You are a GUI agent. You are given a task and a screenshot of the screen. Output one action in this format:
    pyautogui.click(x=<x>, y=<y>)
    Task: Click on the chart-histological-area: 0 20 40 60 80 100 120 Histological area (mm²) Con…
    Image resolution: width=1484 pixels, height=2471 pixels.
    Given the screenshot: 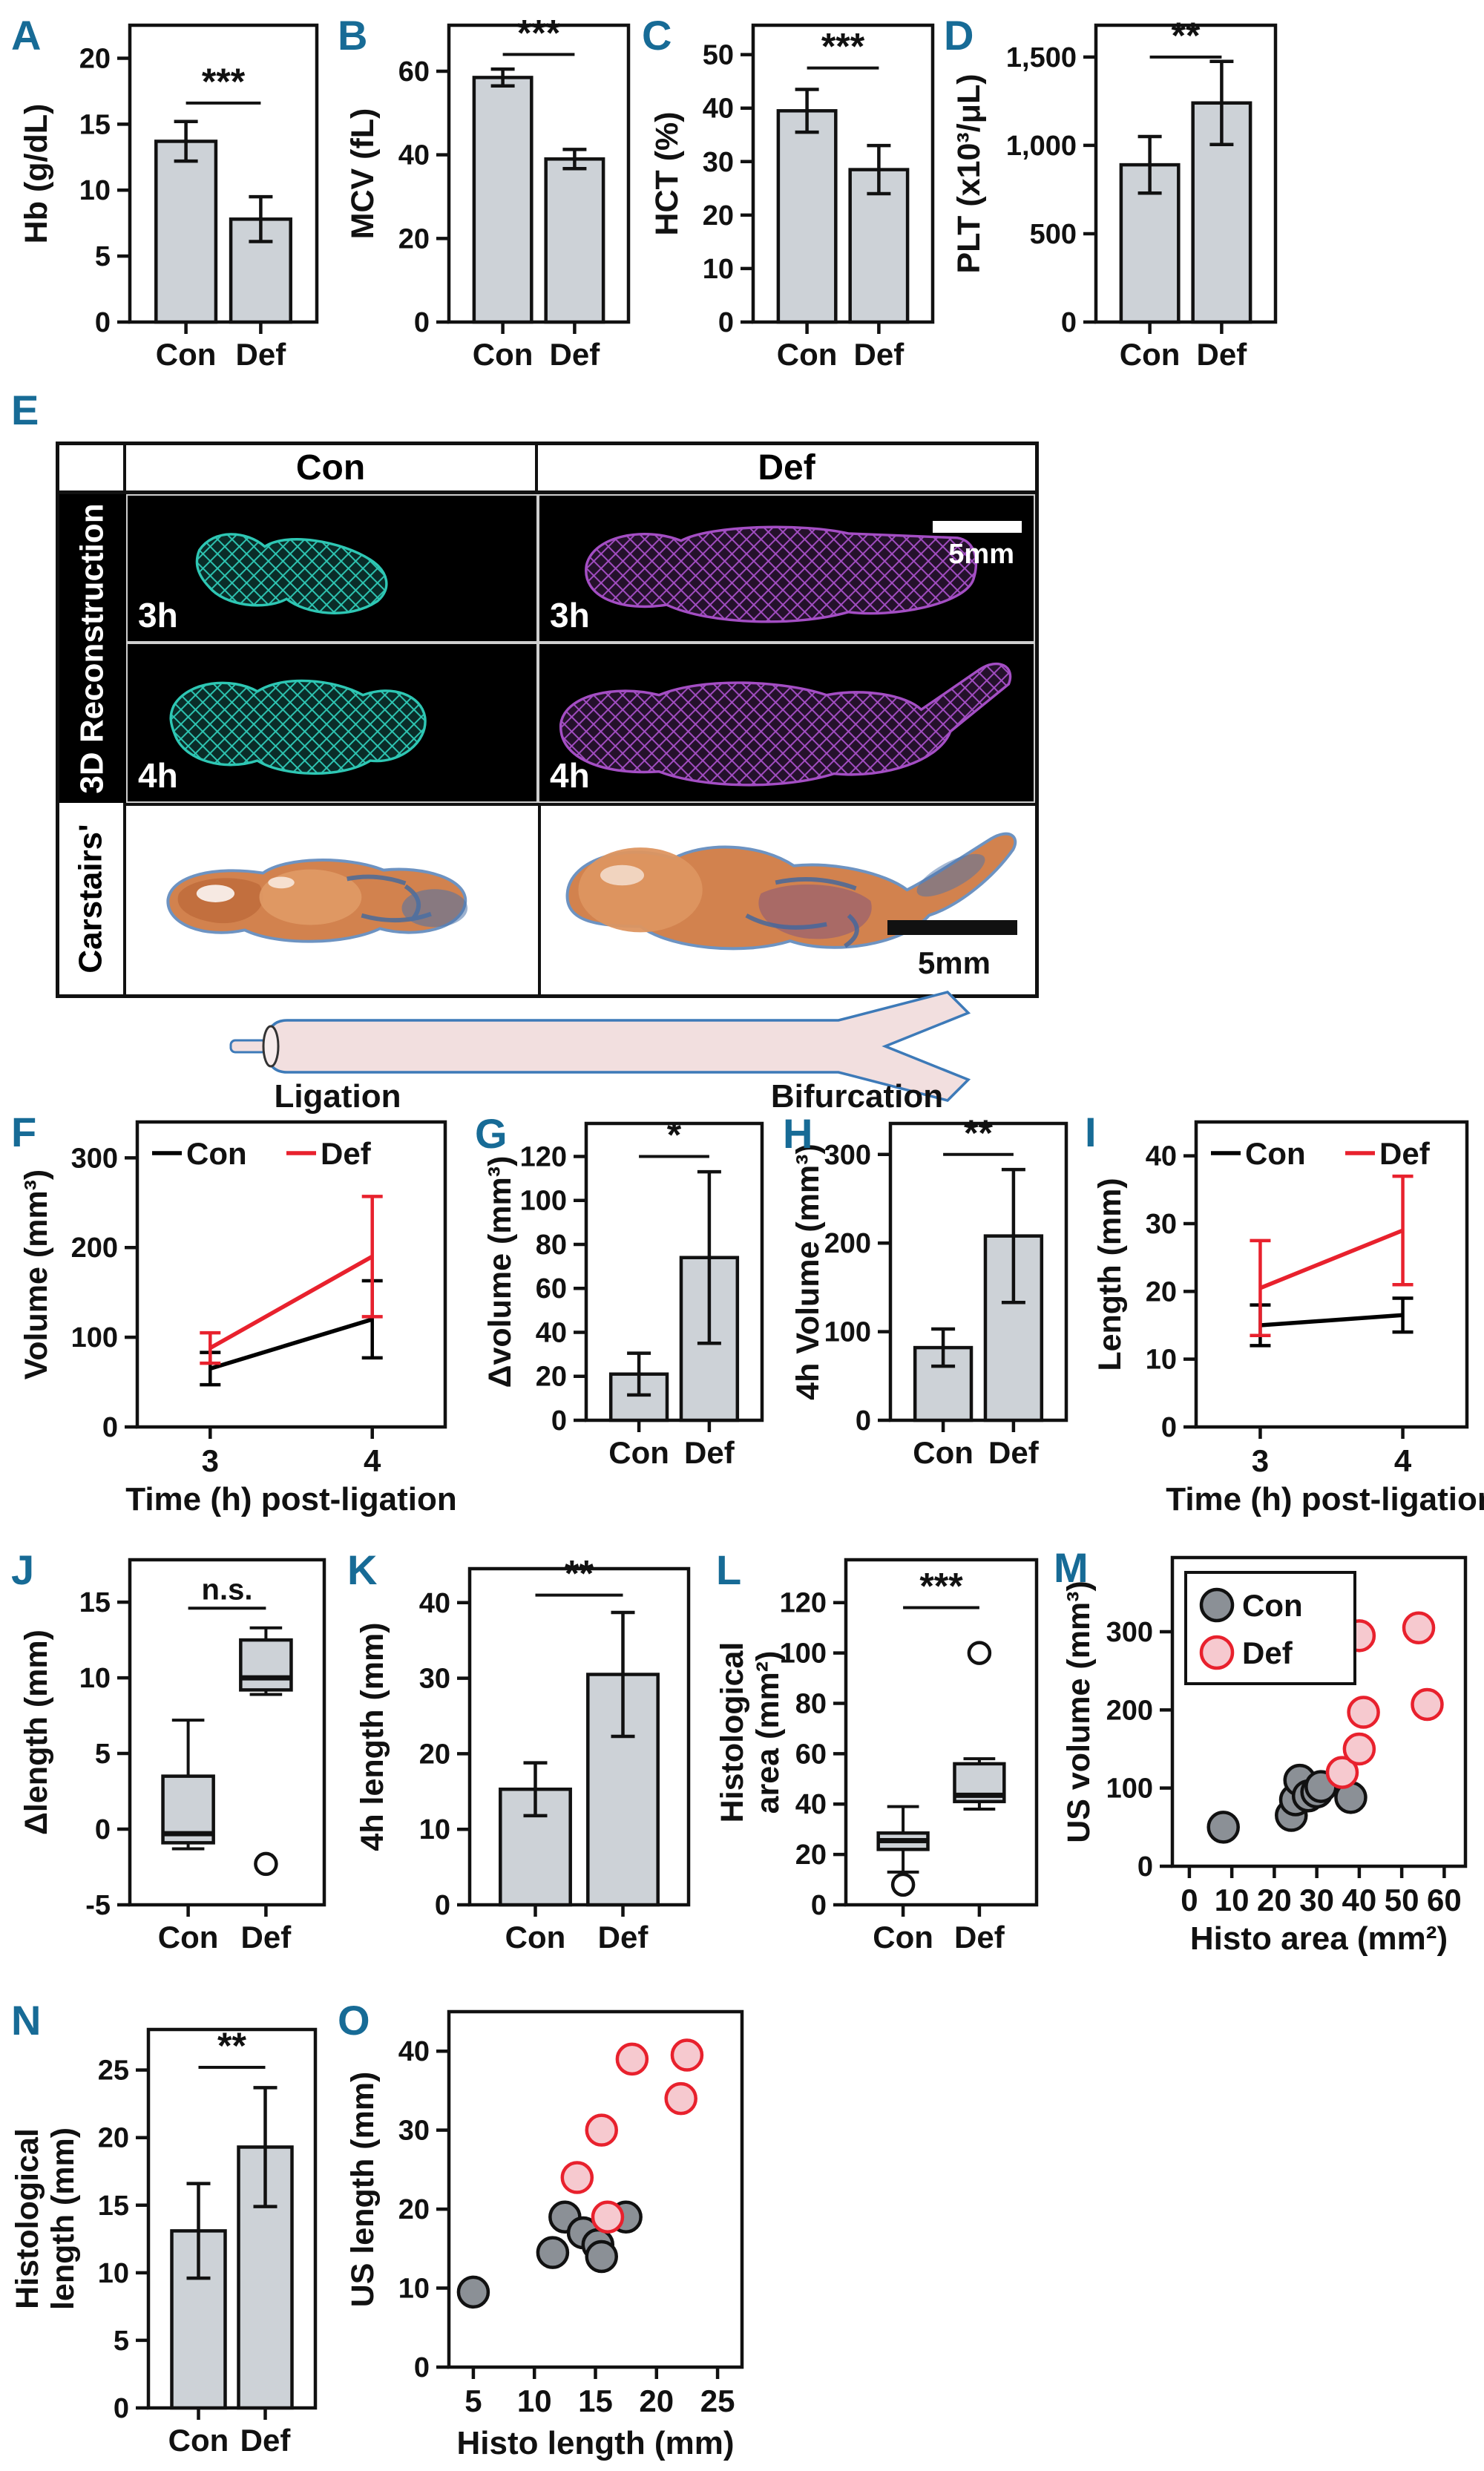 What is the action you would take?
    pyautogui.click(x=882, y=1753)
    